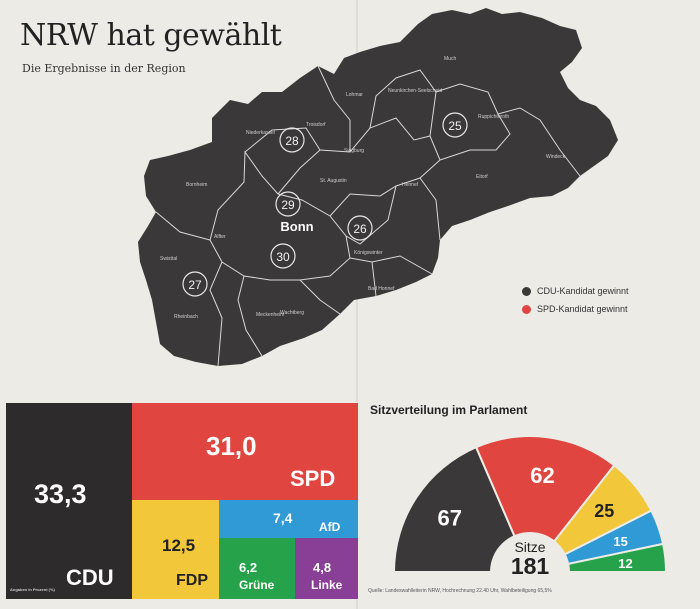 The width and height of the screenshot is (700, 609). I want to click on town-label: Ruppichteroth, so click(493, 117).